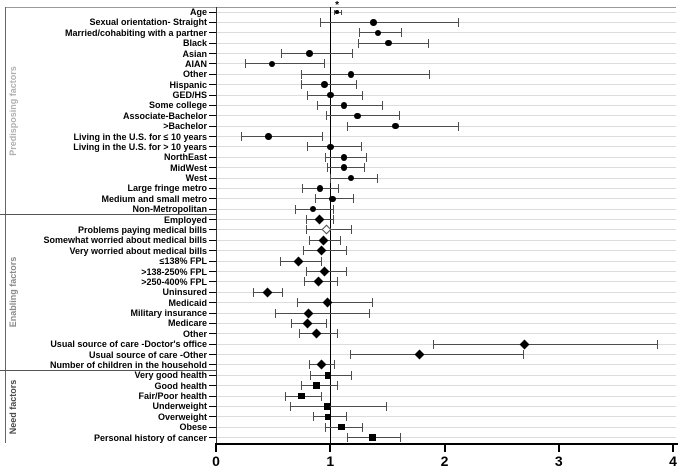  What do you see at coordinates (170, 375) in the screenshot?
I see `row-label: Very good health` at bounding box center [170, 375].